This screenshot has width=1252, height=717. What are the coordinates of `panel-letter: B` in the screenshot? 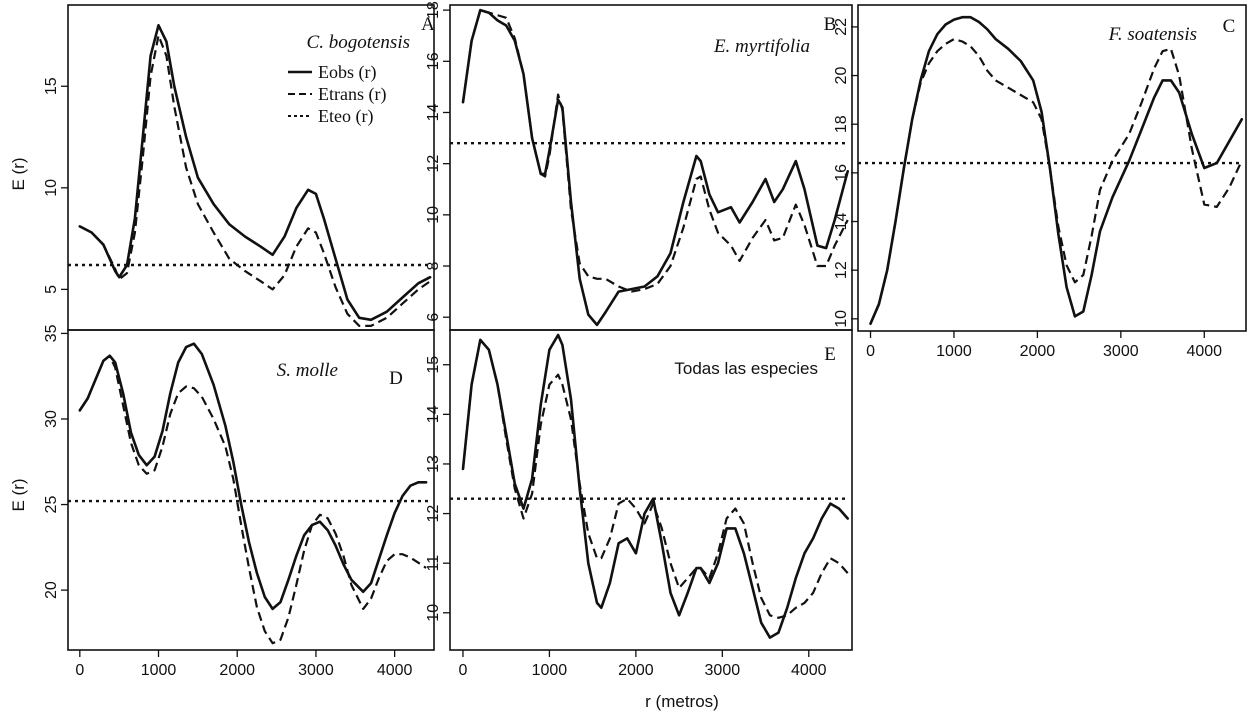 It's located at (830, 24).